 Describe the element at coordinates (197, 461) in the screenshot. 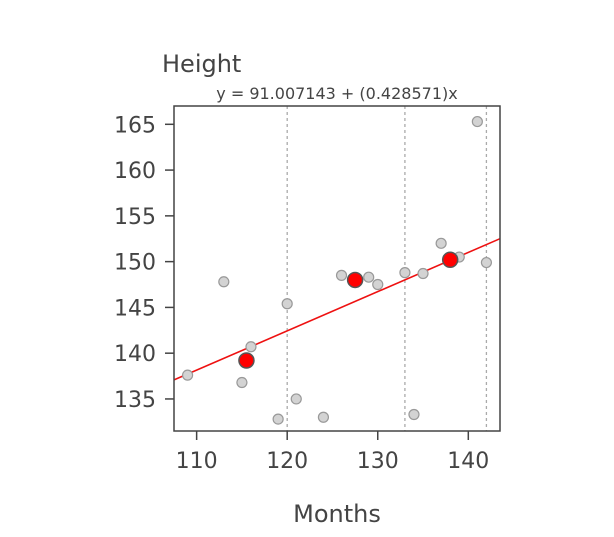

I see `x-tick-label-0: 110` at that location.